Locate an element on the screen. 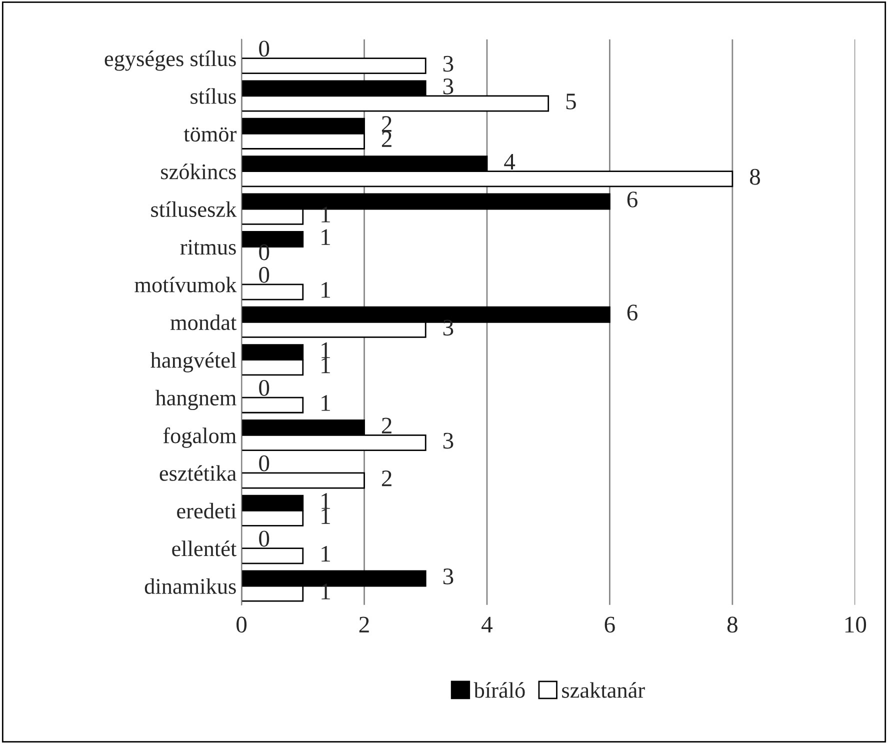 This screenshot has width=888, height=744. y-tick-label: mondat is located at coordinates (203, 322).